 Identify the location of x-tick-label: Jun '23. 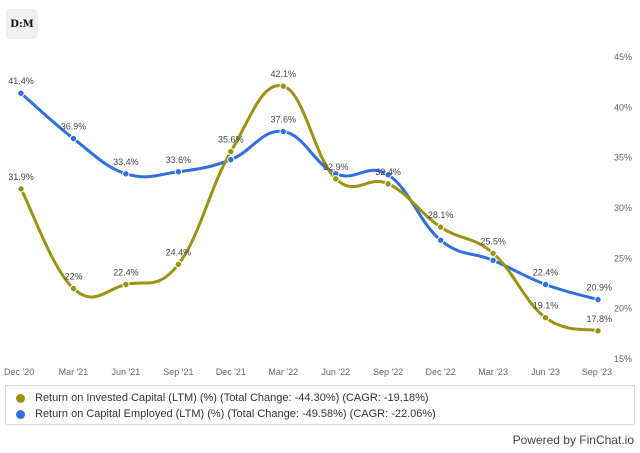
(545, 372).